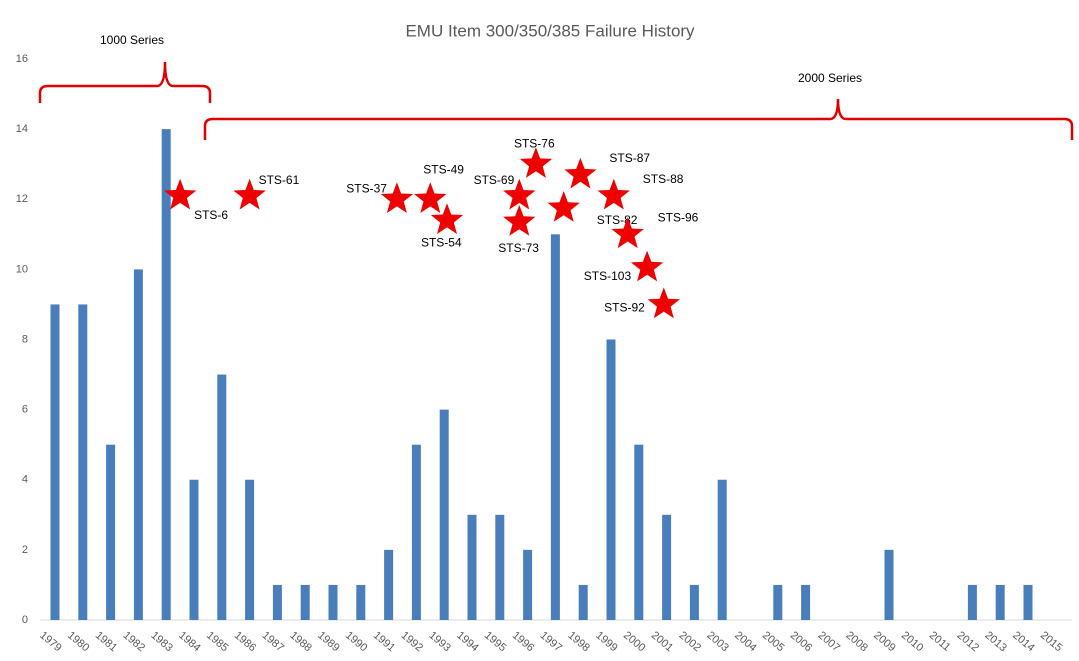 This screenshot has height=661, width=1079. I want to click on y-tick-label: 4, so click(25, 480).